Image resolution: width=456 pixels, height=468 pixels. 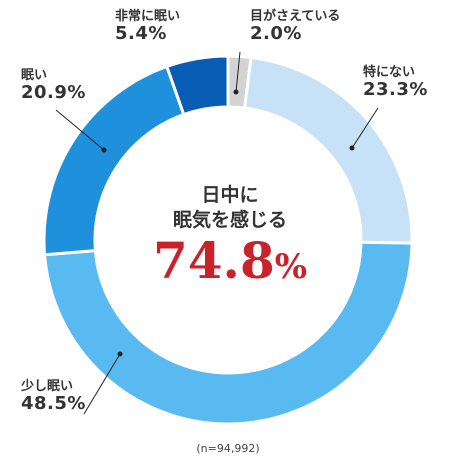 I want to click on center-summary: 日中に 眠気を感じる 74.8%, so click(x=230, y=234).